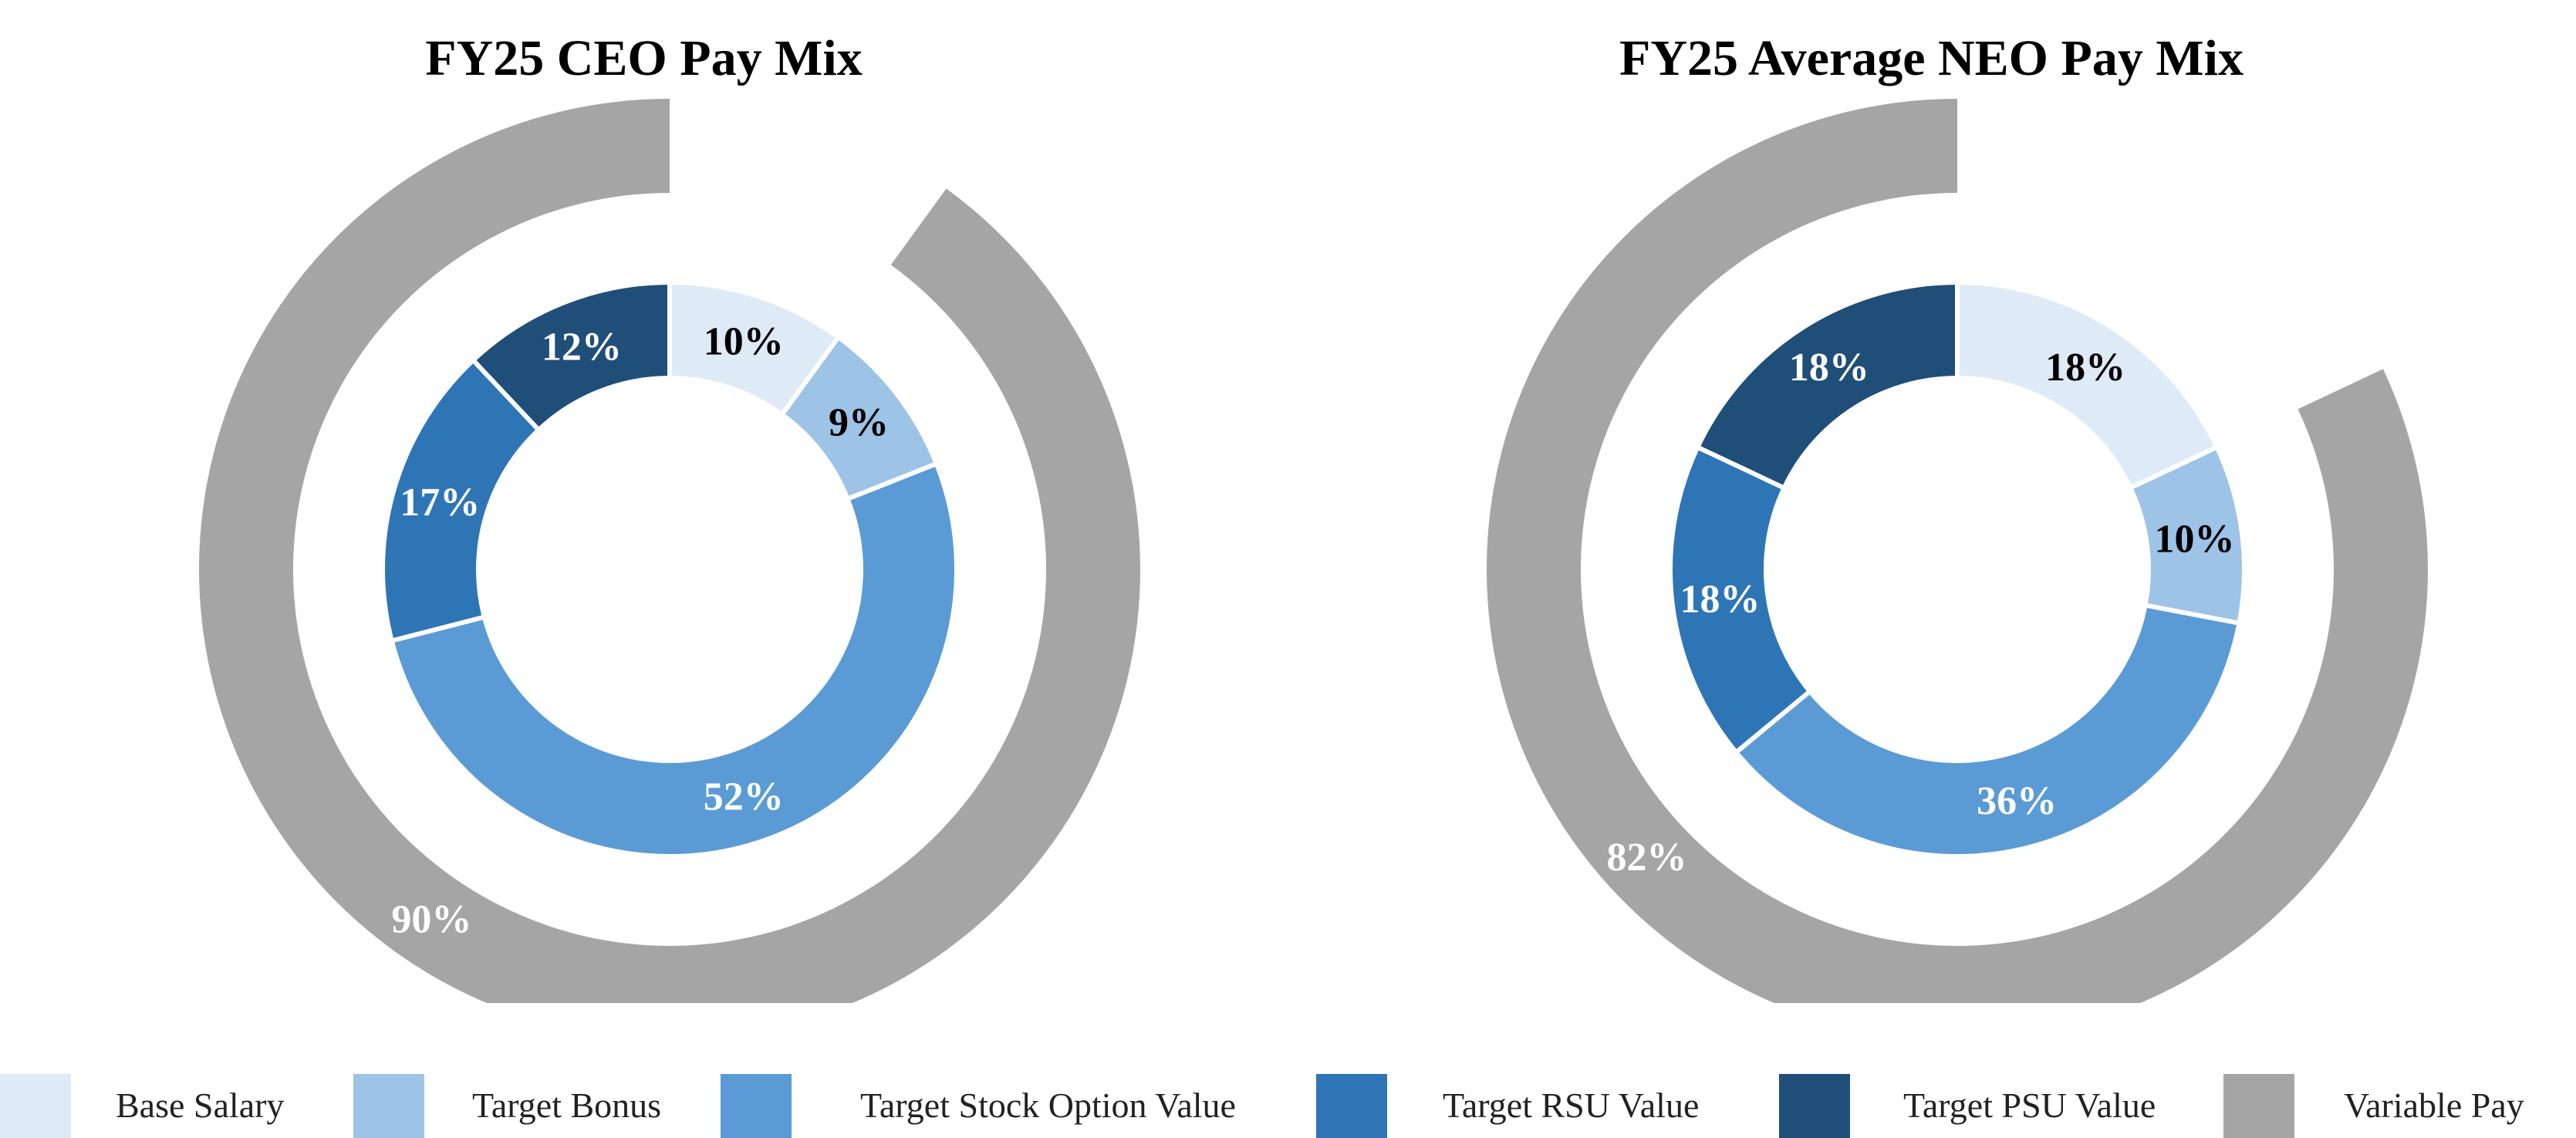 This screenshot has width=2576, height=1138. I want to click on slice-label-variable-pay: 90%, so click(431, 920).